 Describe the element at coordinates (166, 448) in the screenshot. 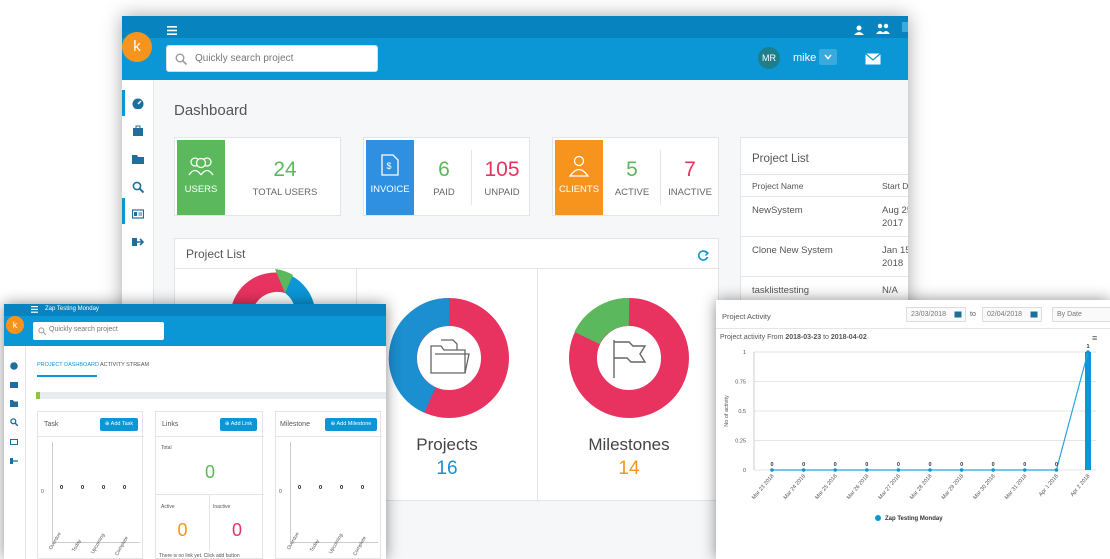

I see `links-total-label: Total` at that location.